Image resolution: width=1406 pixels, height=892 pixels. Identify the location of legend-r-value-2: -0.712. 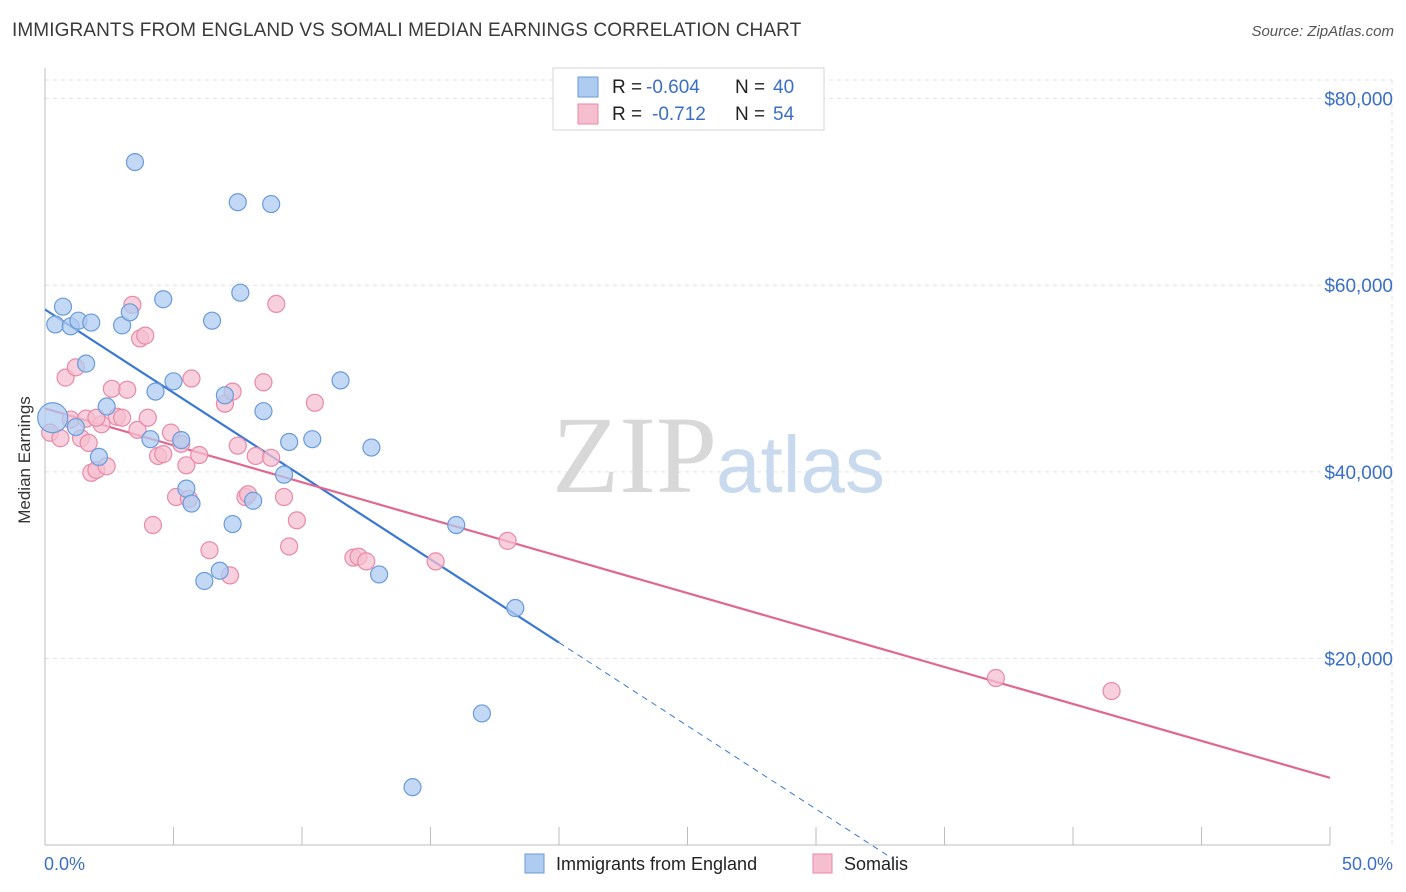
(679, 114).